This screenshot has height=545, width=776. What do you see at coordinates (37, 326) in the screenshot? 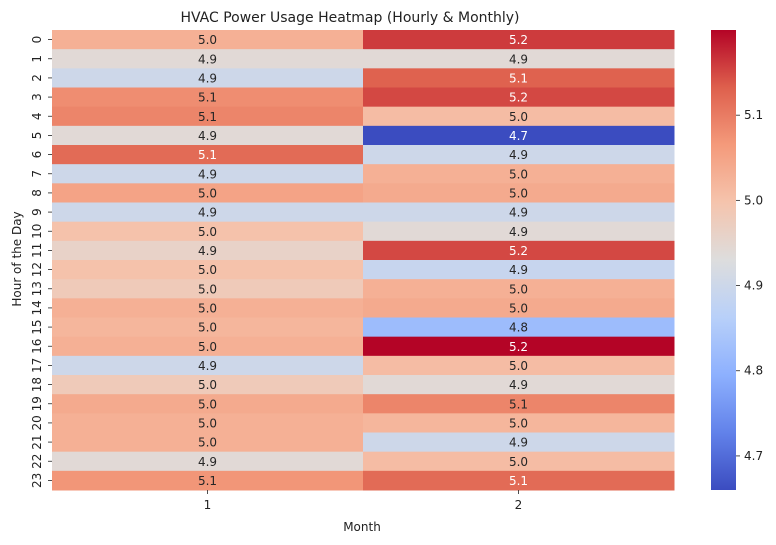
I see `y-tick-label: 15` at bounding box center [37, 326].